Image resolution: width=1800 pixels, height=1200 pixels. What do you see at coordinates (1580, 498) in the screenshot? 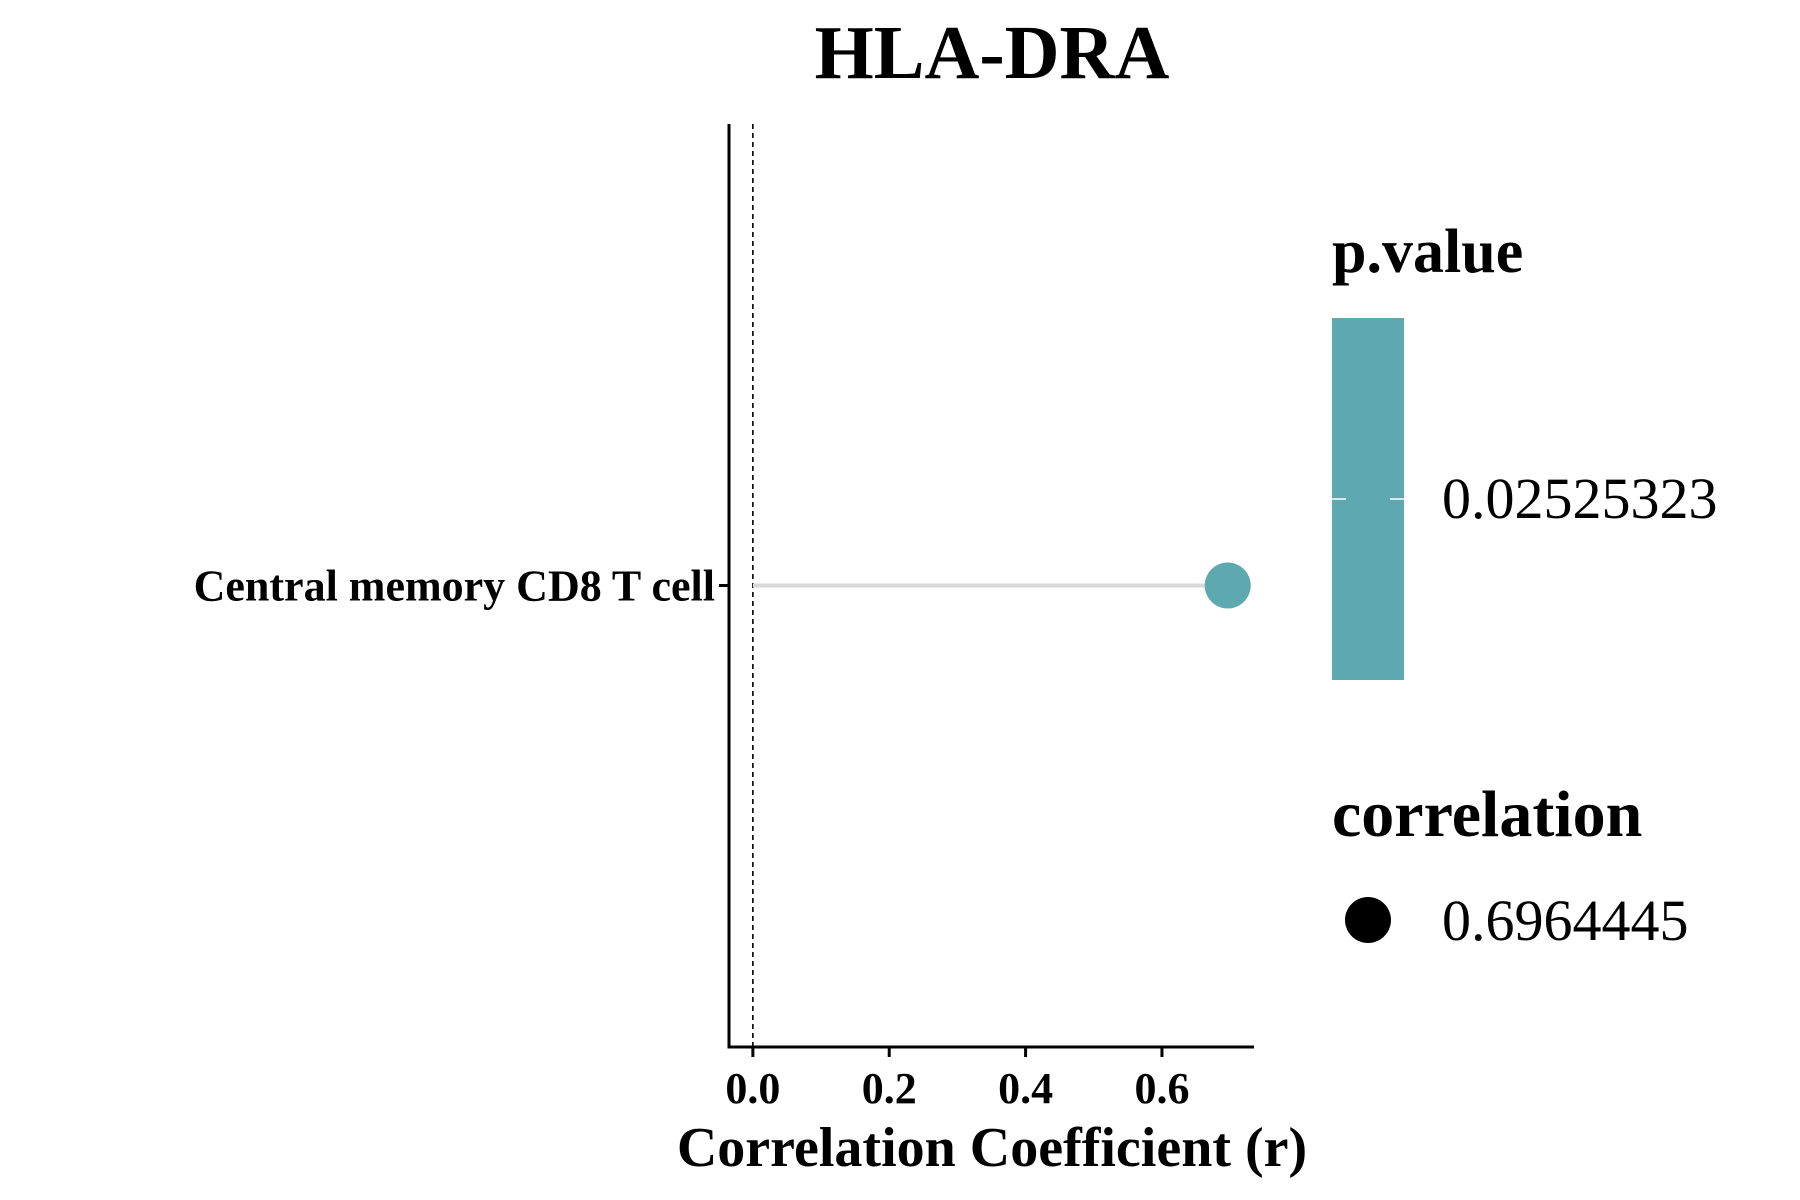
I see `legend-pvalue-label: 0.02525323` at bounding box center [1580, 498].